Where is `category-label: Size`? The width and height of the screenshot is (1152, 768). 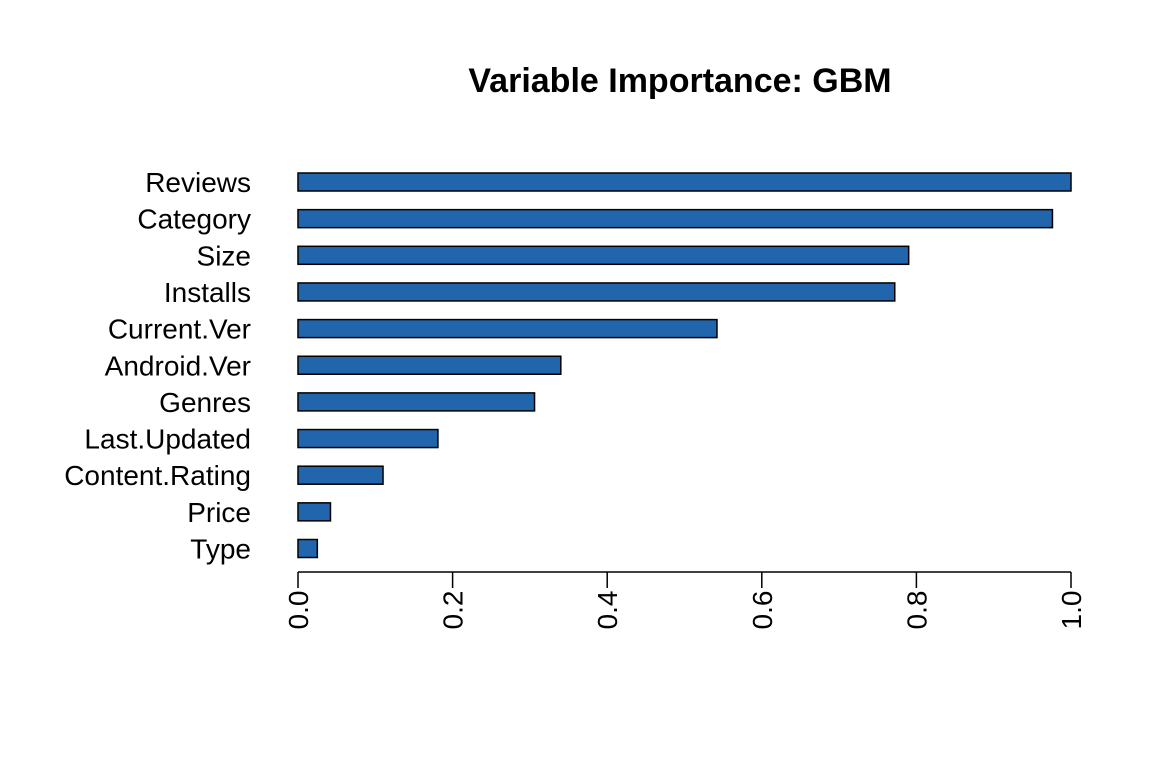 category-label: Size is located at coordinates (224, 255).